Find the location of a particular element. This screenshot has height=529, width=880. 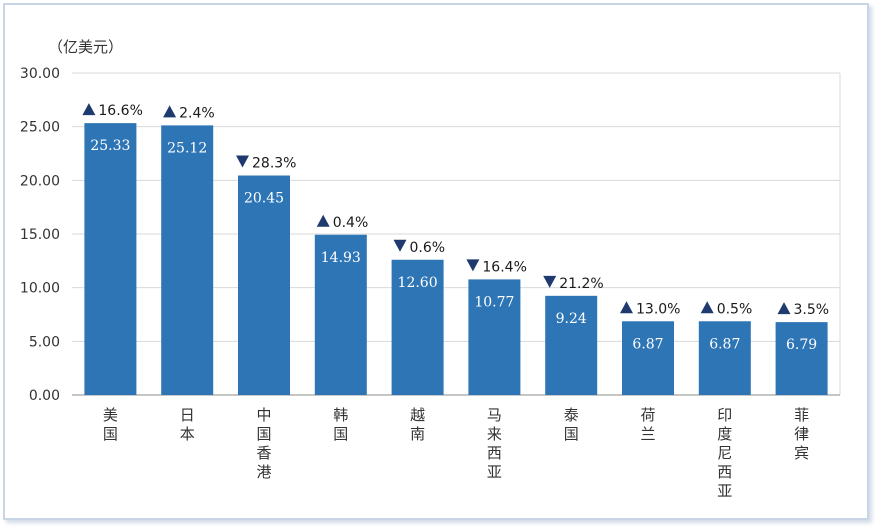

change-percent: 0.6% is located at coordinates (428, 248).